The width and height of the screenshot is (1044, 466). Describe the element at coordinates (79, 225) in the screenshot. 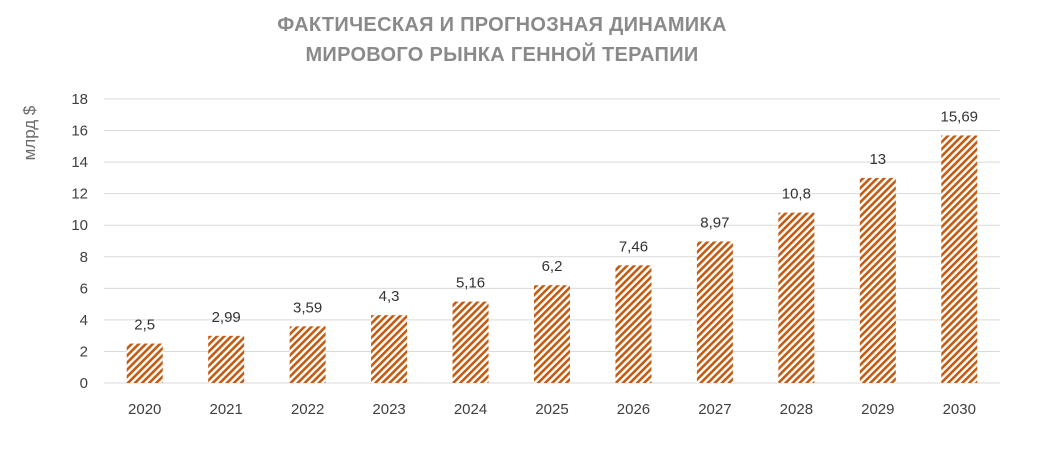

I see `y-tick-label: 10` at that location.